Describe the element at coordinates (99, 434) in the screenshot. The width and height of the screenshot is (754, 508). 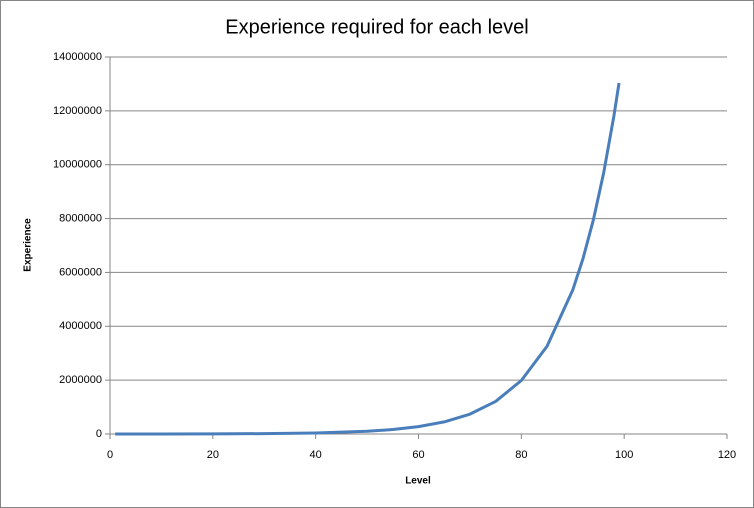
I see `y-tick-label: 0` at that location.